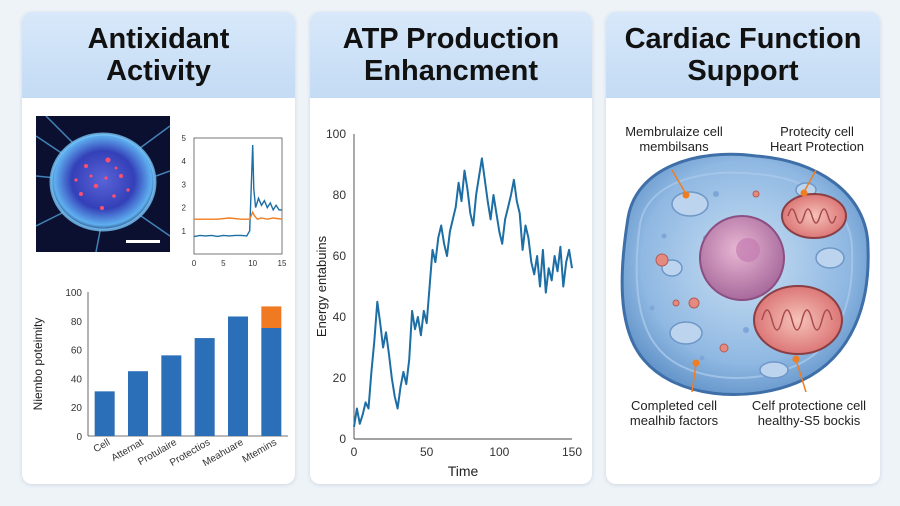 The image size is (900, 506). I want to click on series-line-orange, so click(238, 215).